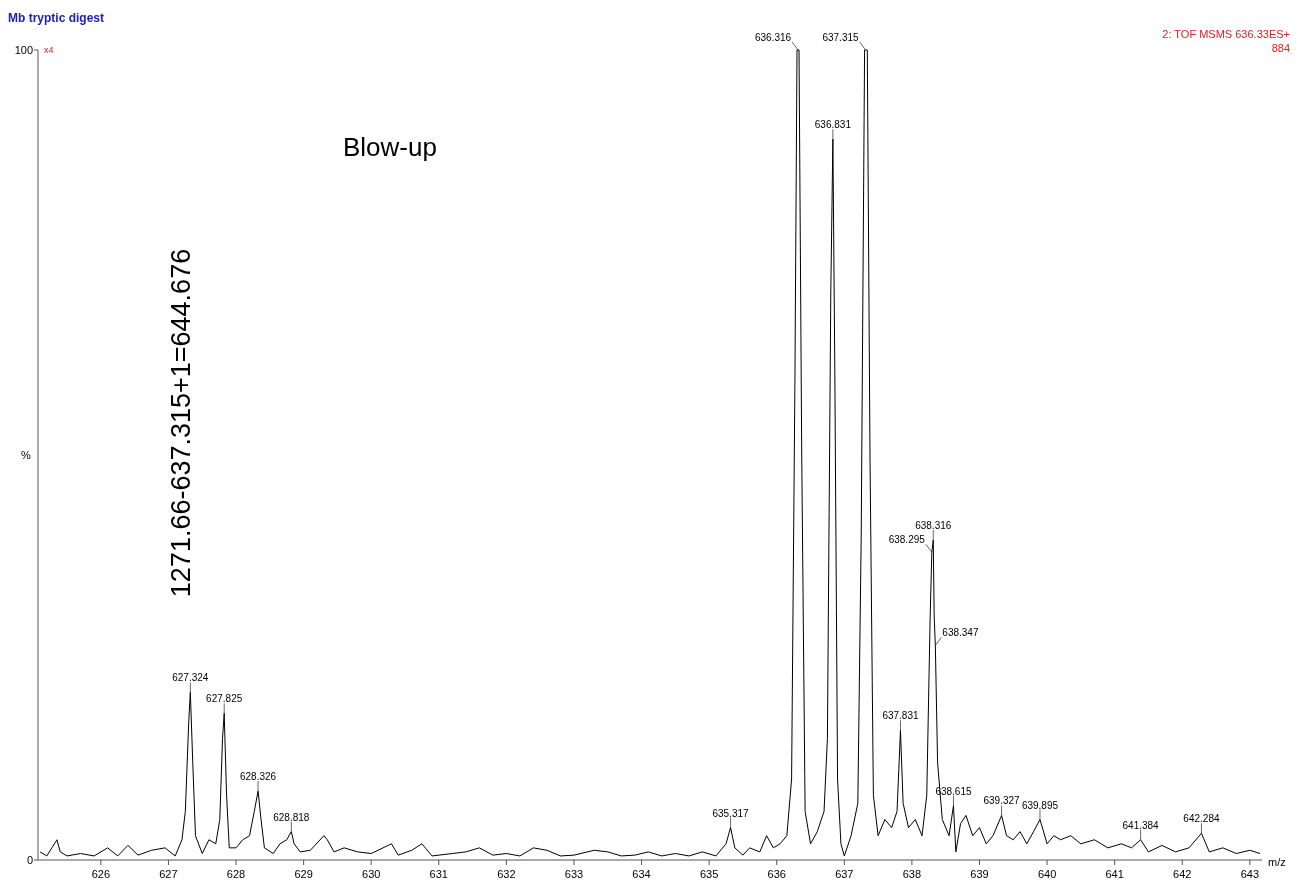 The height and width of the screenshot is (881, 1304). Describe the element at coordinates (506, 874) in the screenshot. I see `x-tick-label: 632` at that location.